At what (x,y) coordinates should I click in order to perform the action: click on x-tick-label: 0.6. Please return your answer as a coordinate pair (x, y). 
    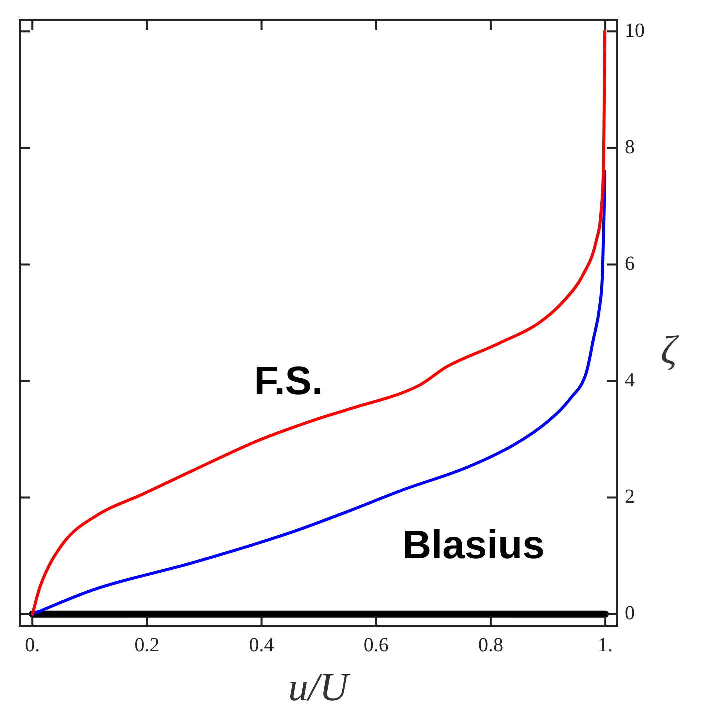
    Looking at the image, I should click on (376, 645).